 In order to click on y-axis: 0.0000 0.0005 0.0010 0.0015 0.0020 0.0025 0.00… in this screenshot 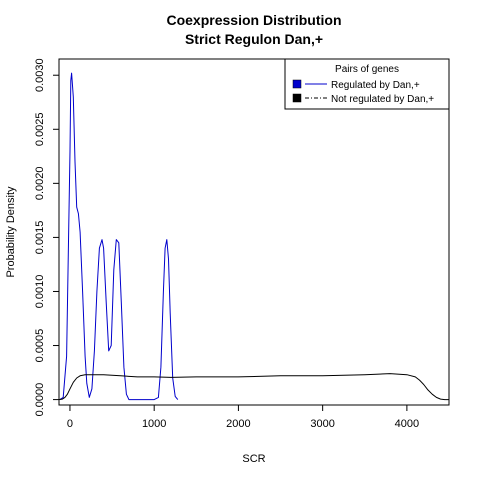, I will do `click(46, 237)`.